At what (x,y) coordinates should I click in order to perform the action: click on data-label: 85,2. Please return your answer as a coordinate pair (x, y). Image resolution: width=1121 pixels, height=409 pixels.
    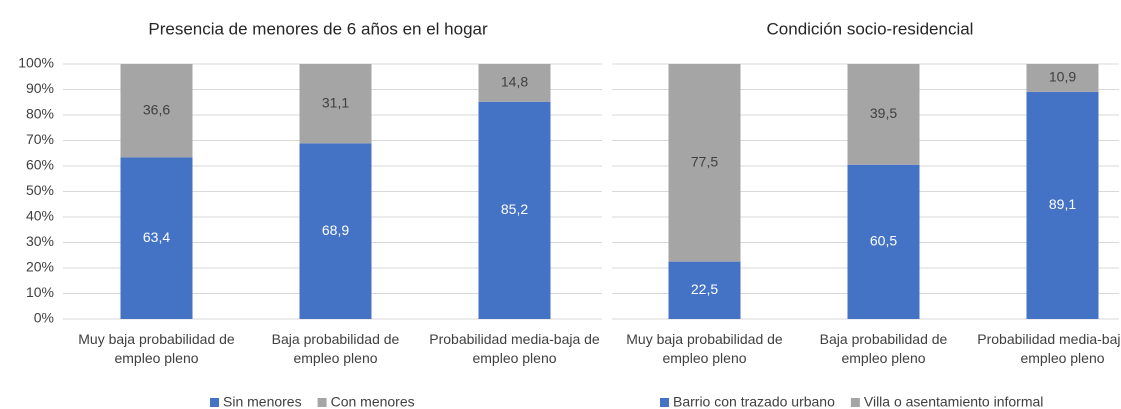
    Looking at the image, I should click on (514, 209).